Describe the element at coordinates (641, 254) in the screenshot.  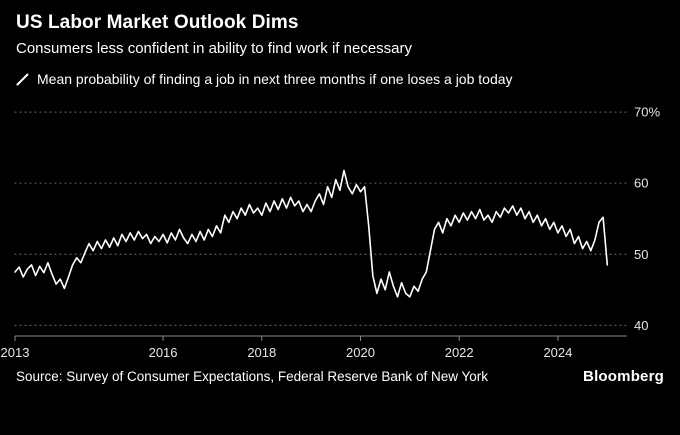
I see `svg-text: 50` at that location.